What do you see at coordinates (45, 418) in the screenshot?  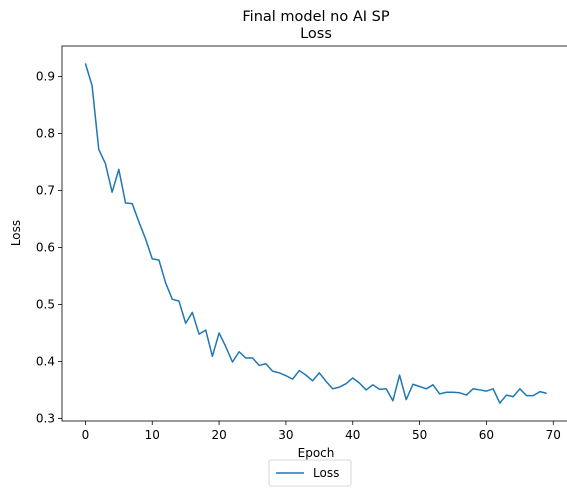 I see `y-tick-label: 0.3` at bounding box center [45, 418].